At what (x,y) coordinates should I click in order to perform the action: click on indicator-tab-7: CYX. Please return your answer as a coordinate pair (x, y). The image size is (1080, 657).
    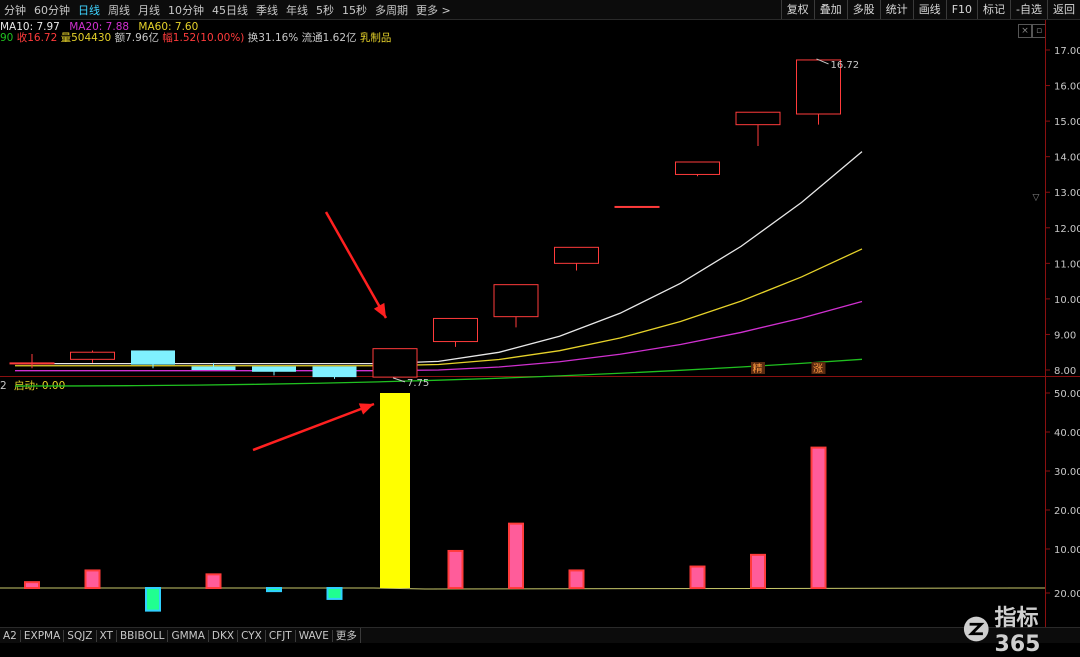
    Looking at the image, I should click on (252, 635).